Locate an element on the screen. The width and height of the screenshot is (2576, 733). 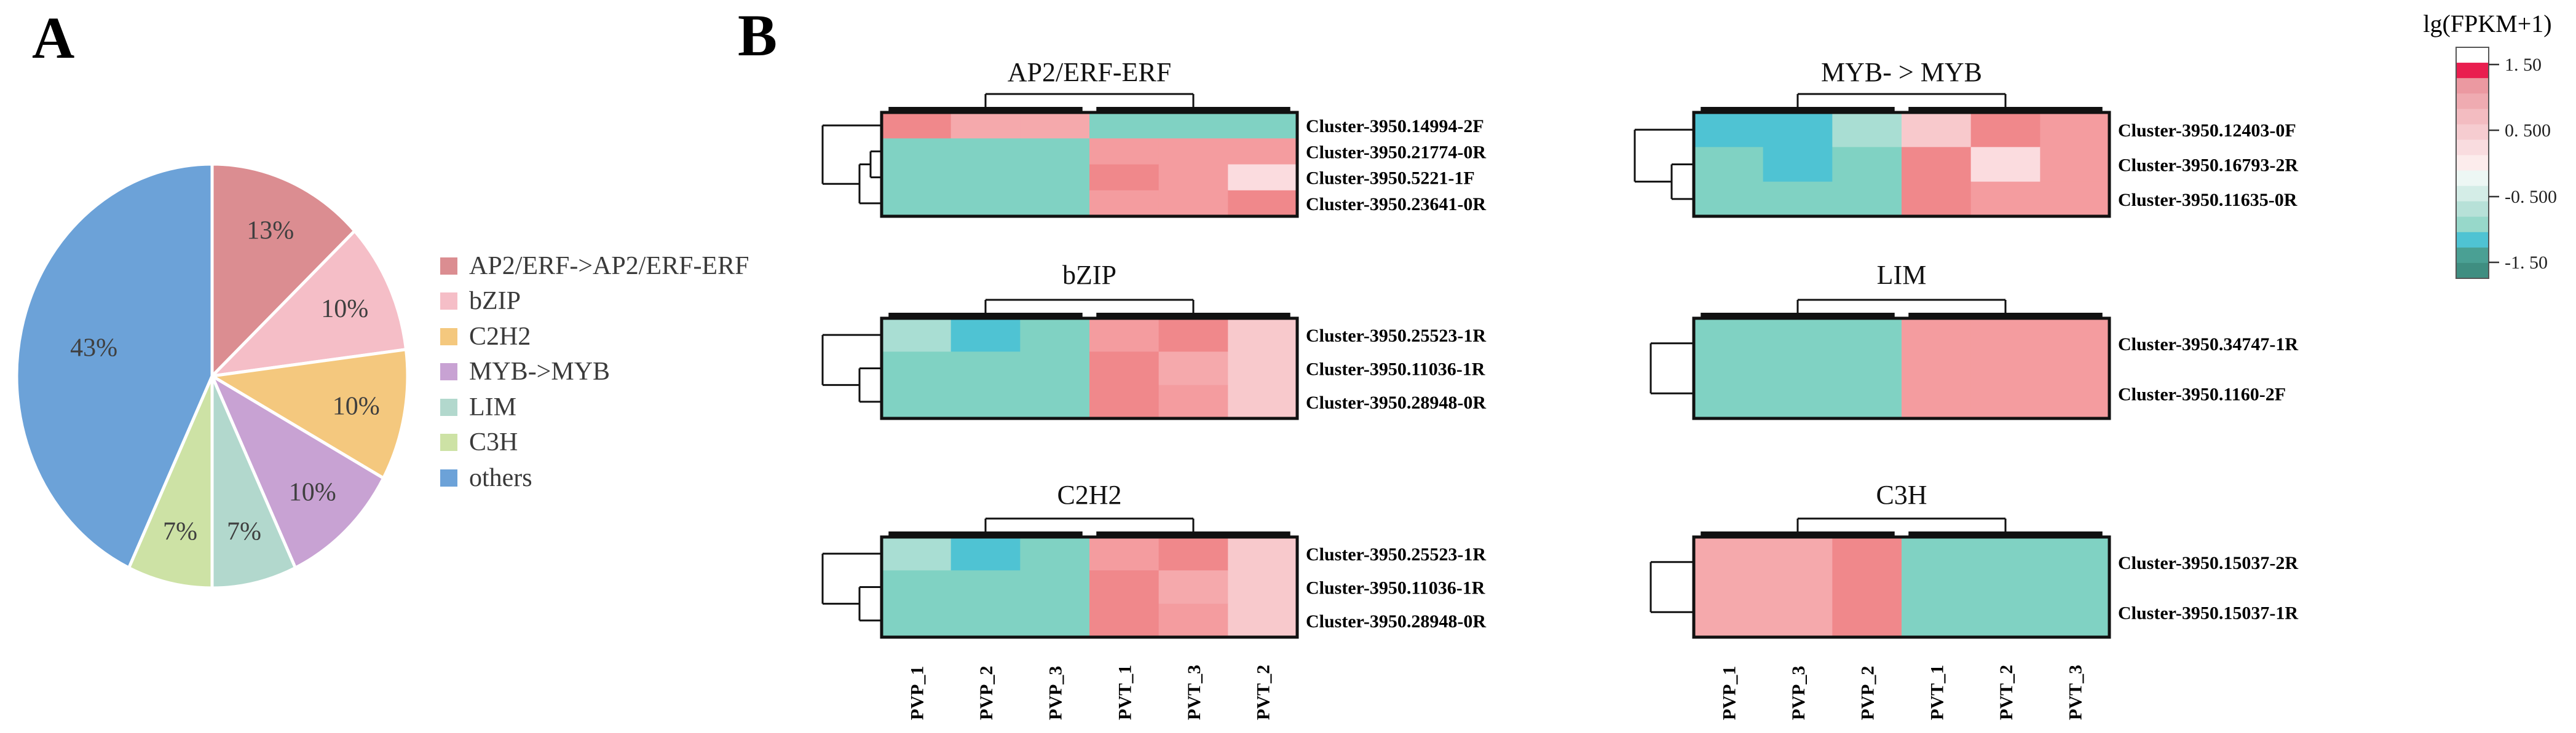
pie-chart: 13% 10% 10% 10% 7% 7% 43% is located at coordinates (212, 376).